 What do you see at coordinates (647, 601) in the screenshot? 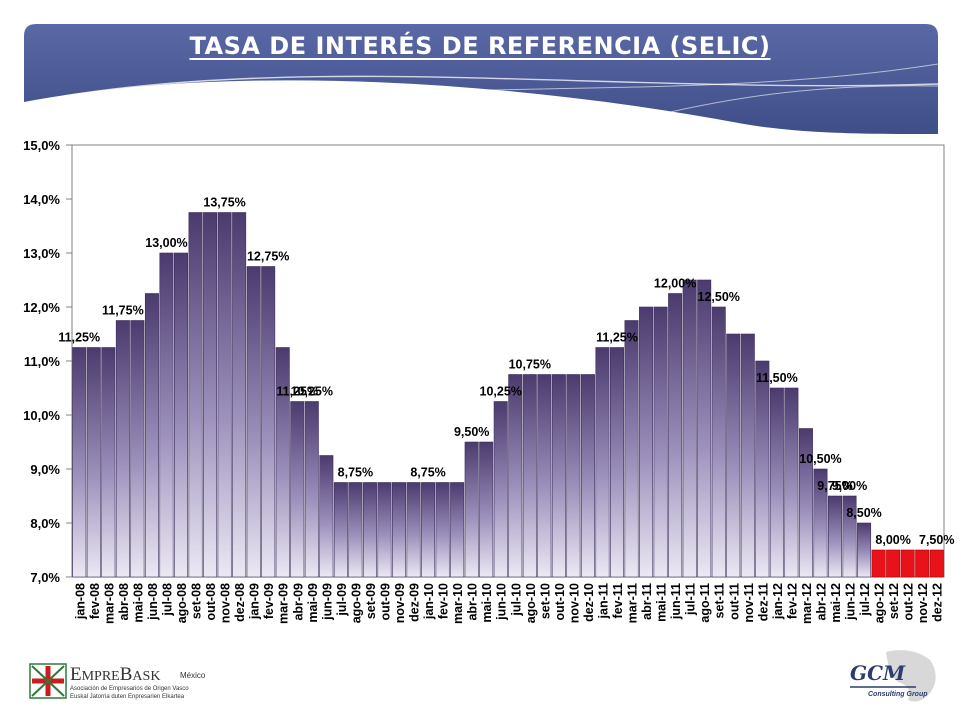
I see `x-tick-label: abr-11` at bounding box center [647, 601].